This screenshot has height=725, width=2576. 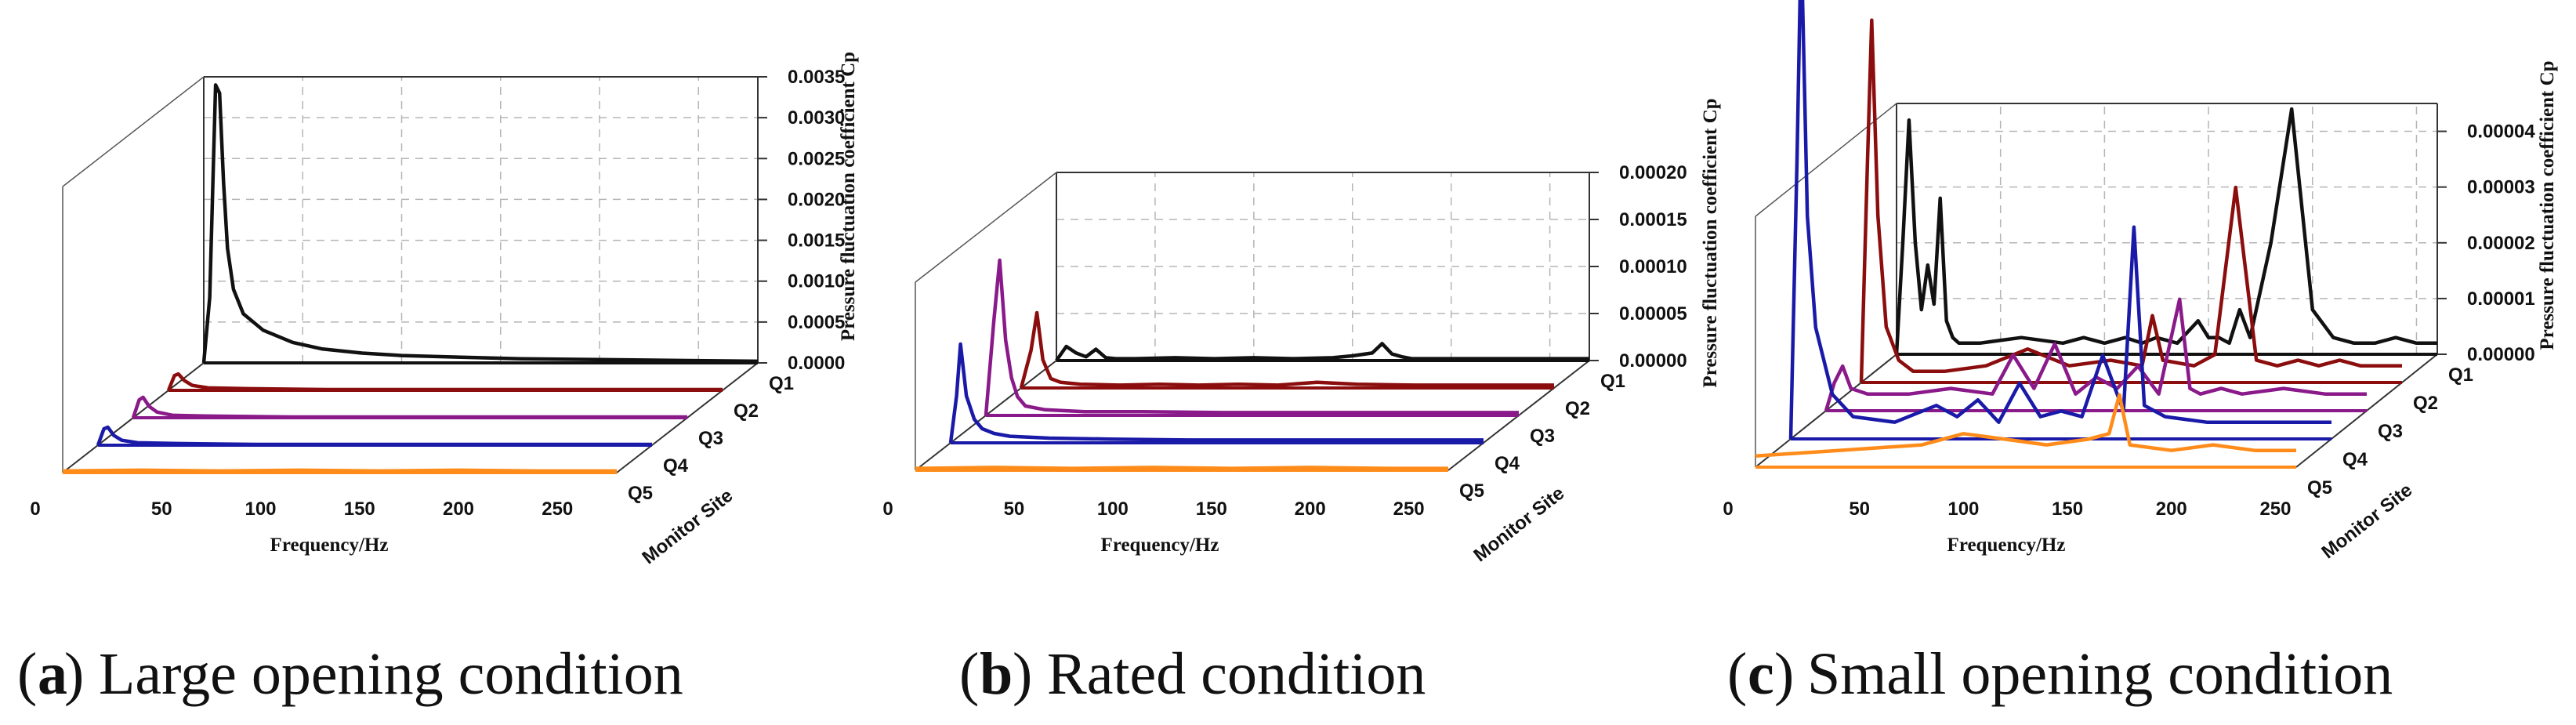 What do you see at coordinates (74, 674) in the screenshot?
I see `caption-a-close: )` at bounding box center [74, 674].